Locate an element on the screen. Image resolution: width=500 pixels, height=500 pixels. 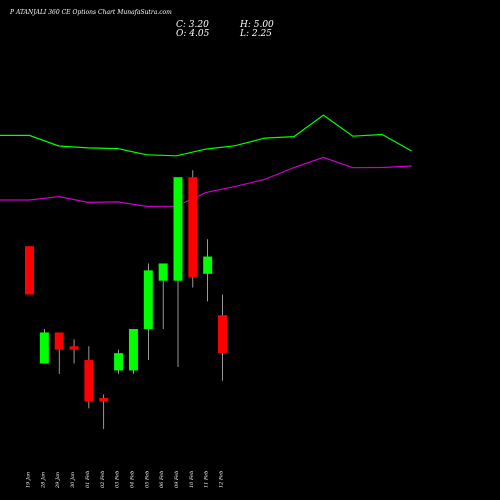
x-tick-label: 19 Jan is located at coordinates (29, 480).